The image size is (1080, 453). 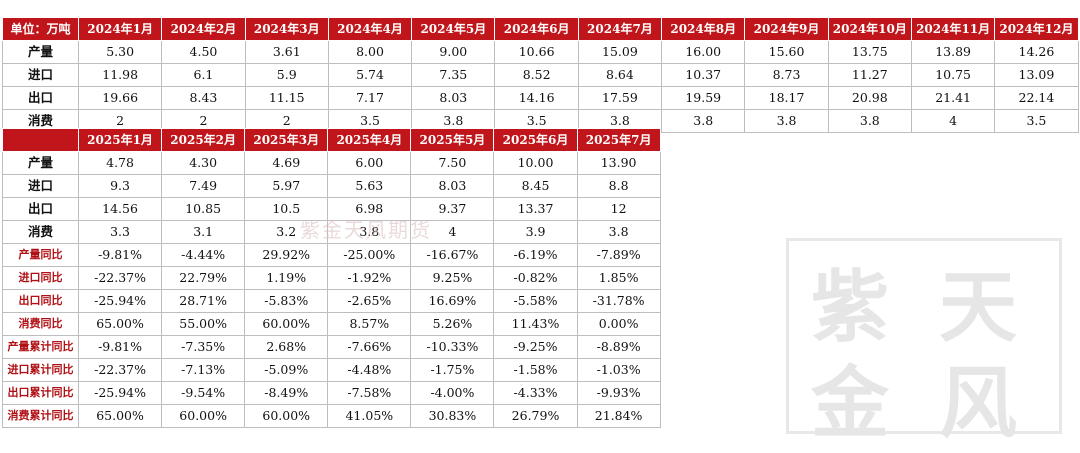 What do you see at coordinates (620, 52) in the screenshot?
I see `table-cell: 15.09` at bounding box center [620, 52].